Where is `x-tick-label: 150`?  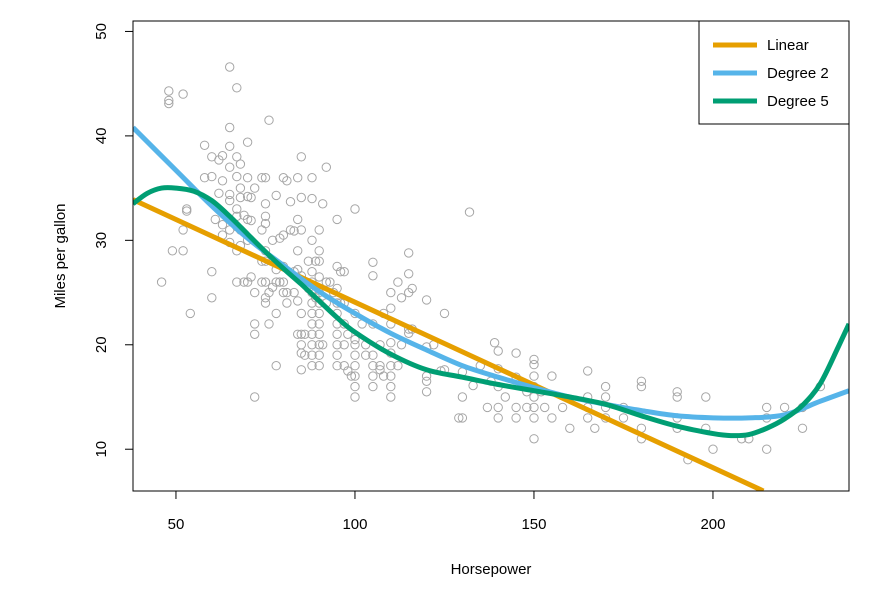
x-tick-label: 150 is located at coordinates (533, 524).